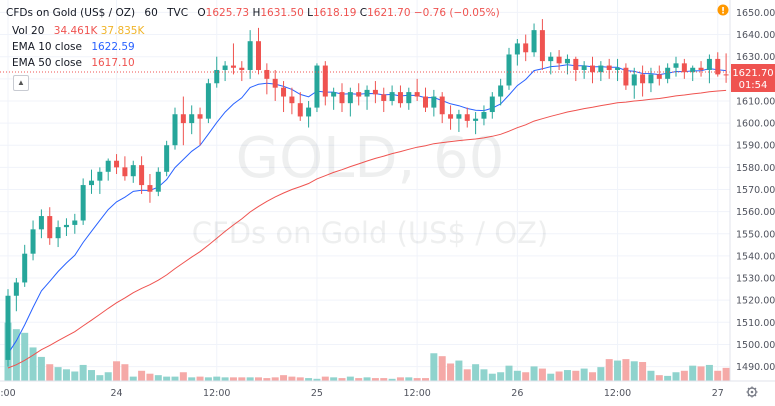 The height and width of the screenshot is (406, 775). What do you see at coordinates (752, 392) in the screenshot?
I see `settings-gear-icon` at bounding box center [752, 392].